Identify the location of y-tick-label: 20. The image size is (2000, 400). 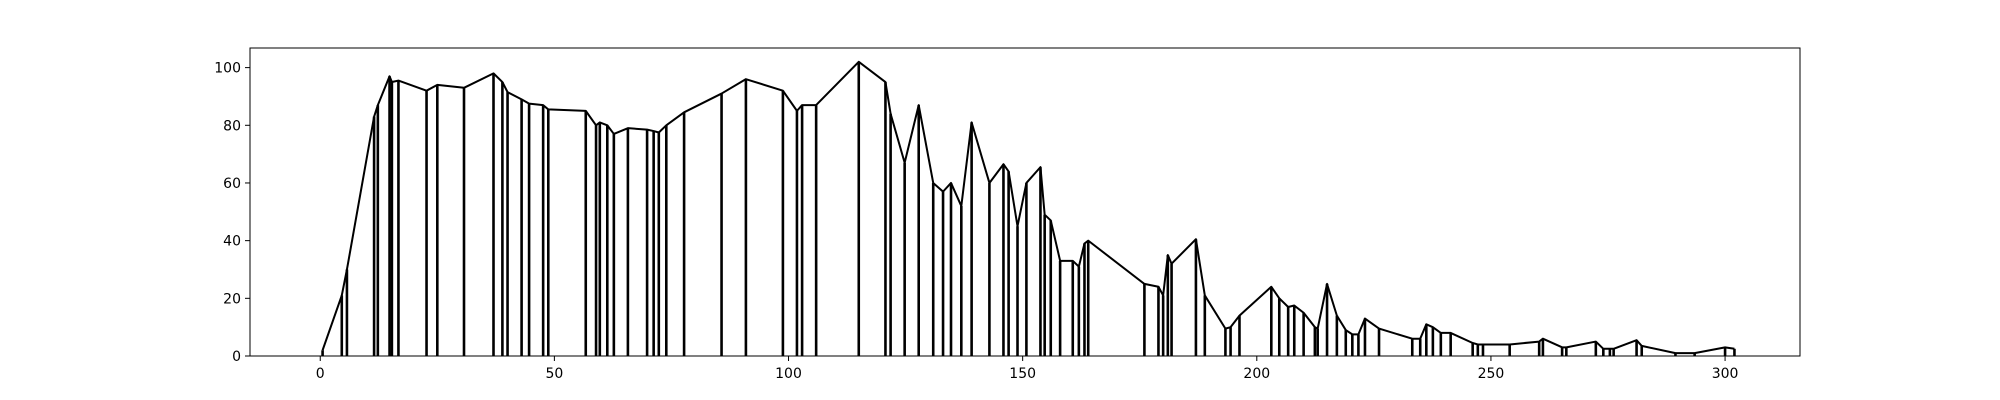
(232, 299).